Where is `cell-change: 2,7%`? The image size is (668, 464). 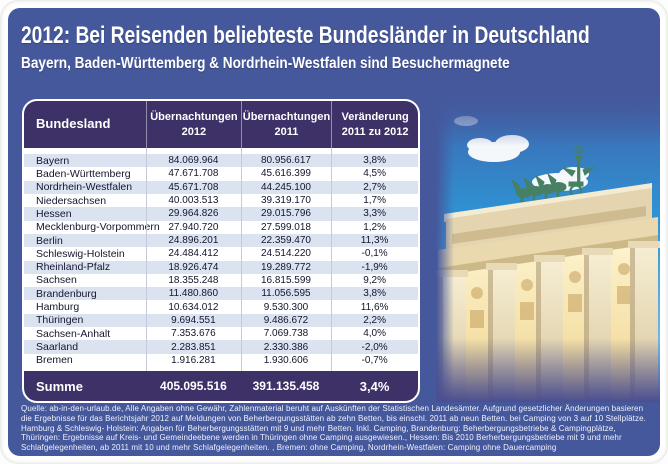 cell-change: 2,7% is located at coordinates (375, 187).